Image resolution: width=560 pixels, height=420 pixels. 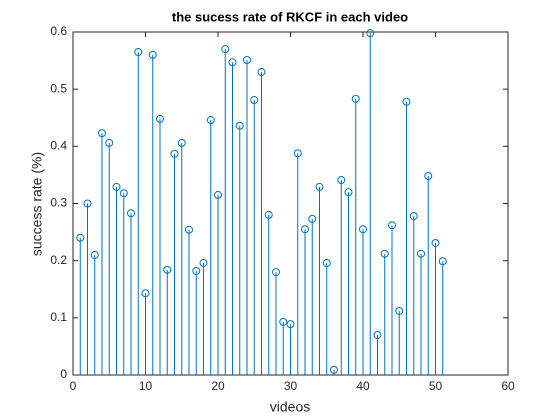 What do you see at coordinates (218, 386) in the screenshot?
I see `x-tick-label: 20` at bounding box center [218, 386].